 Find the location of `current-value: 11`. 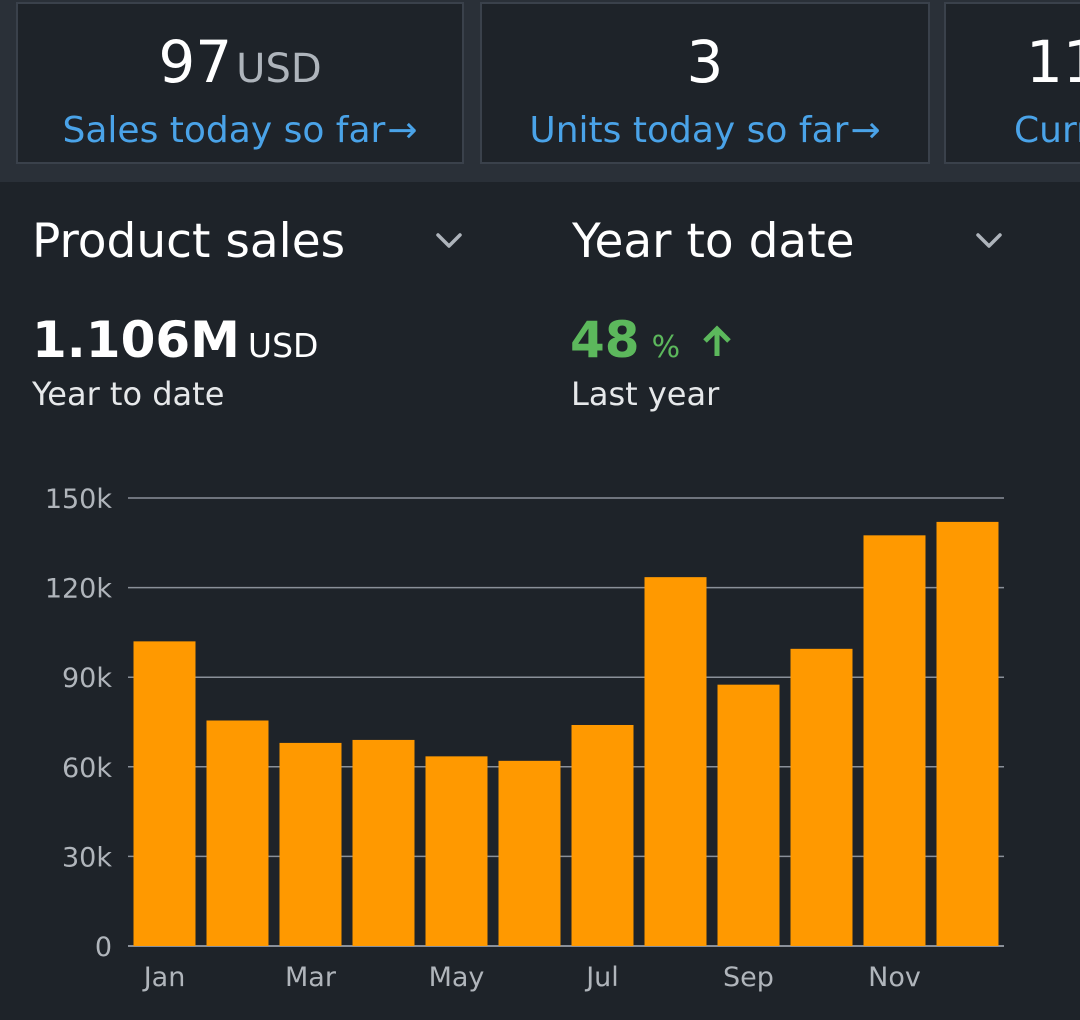

current-value: 11 is located at coordinates (1053, 62).